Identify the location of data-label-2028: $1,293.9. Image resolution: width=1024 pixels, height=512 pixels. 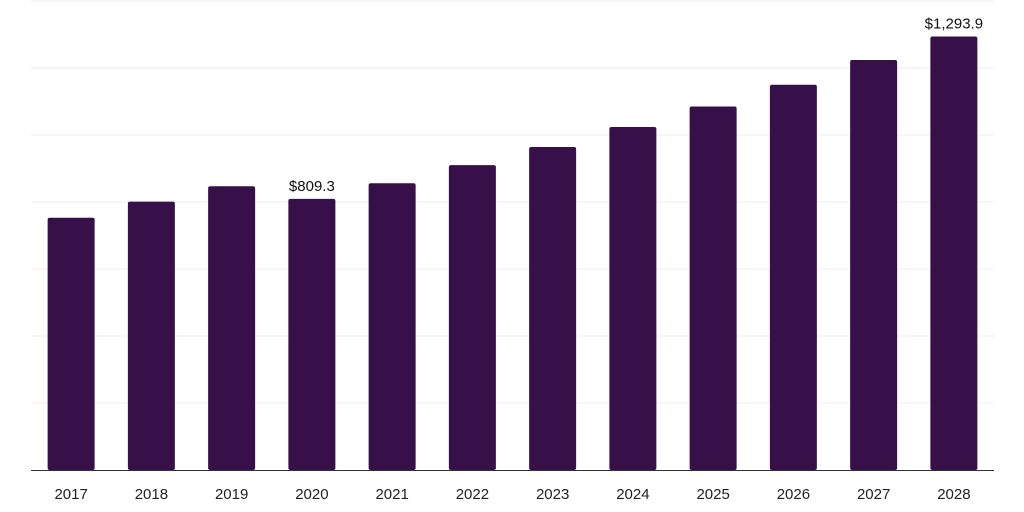
(954, 24).